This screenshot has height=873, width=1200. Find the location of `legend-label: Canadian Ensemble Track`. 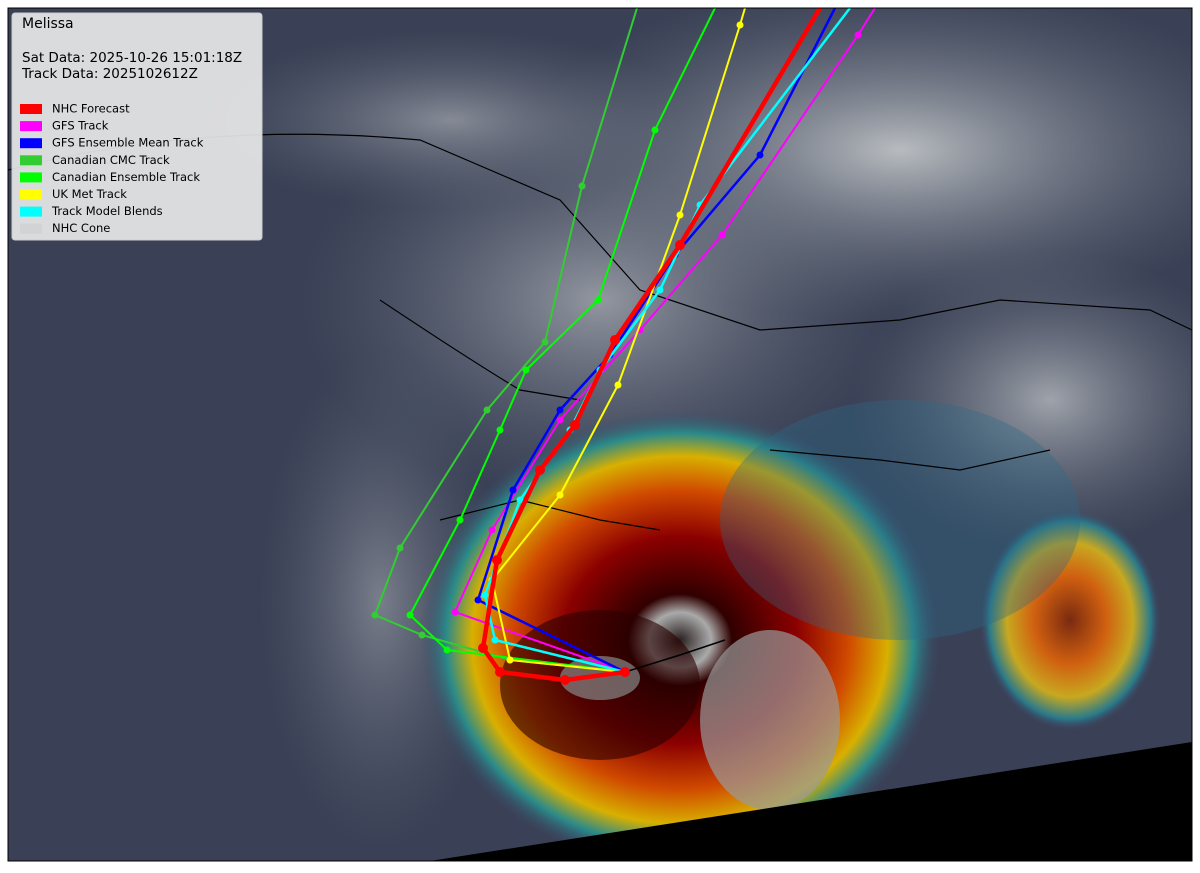

legend-label: Canadian Ensemble Track is located at coordinates (126, 177).